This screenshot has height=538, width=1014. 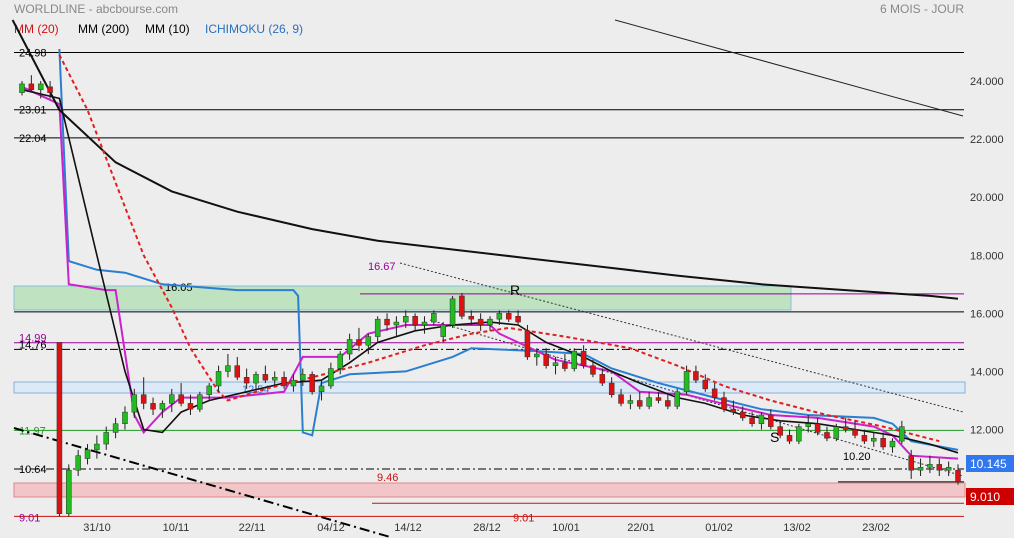 I want to click on y-tick-label: 18.000, so click(x=987, y=256).